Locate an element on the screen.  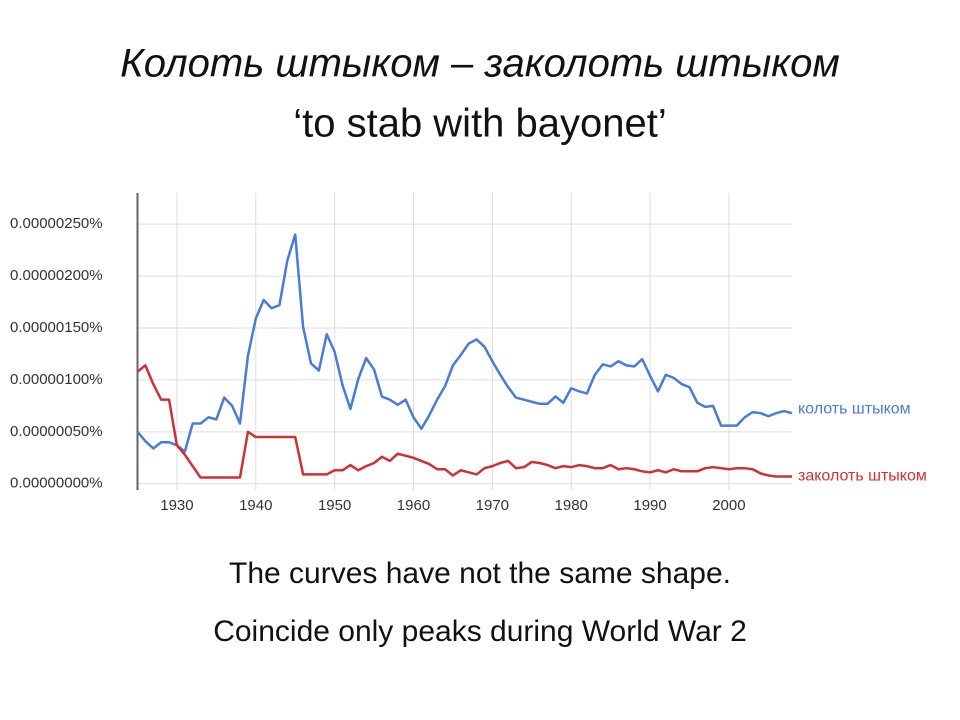
legend-label: колоть штыком is located at coordinates (854, 408).